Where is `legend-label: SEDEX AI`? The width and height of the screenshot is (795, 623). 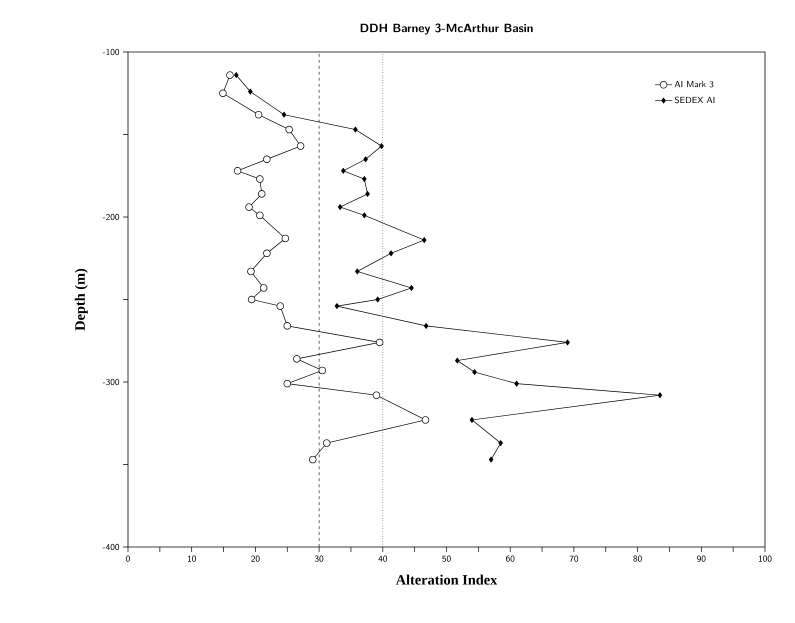 legend-label: SEDEX AI is located at coordinates (694, 100).